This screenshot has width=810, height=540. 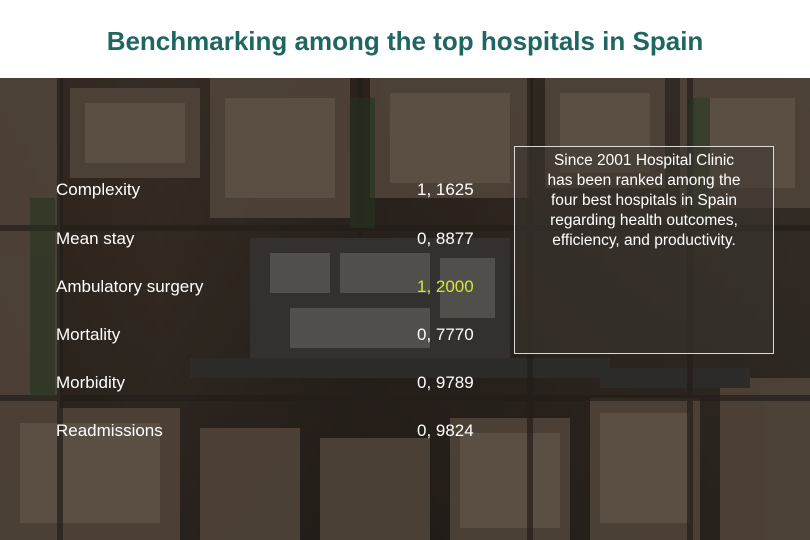 What do you see at coordinates (445, 238) in the screenshot?
I see `metric-value: 0, 8877` at bounding box center [445, 238].